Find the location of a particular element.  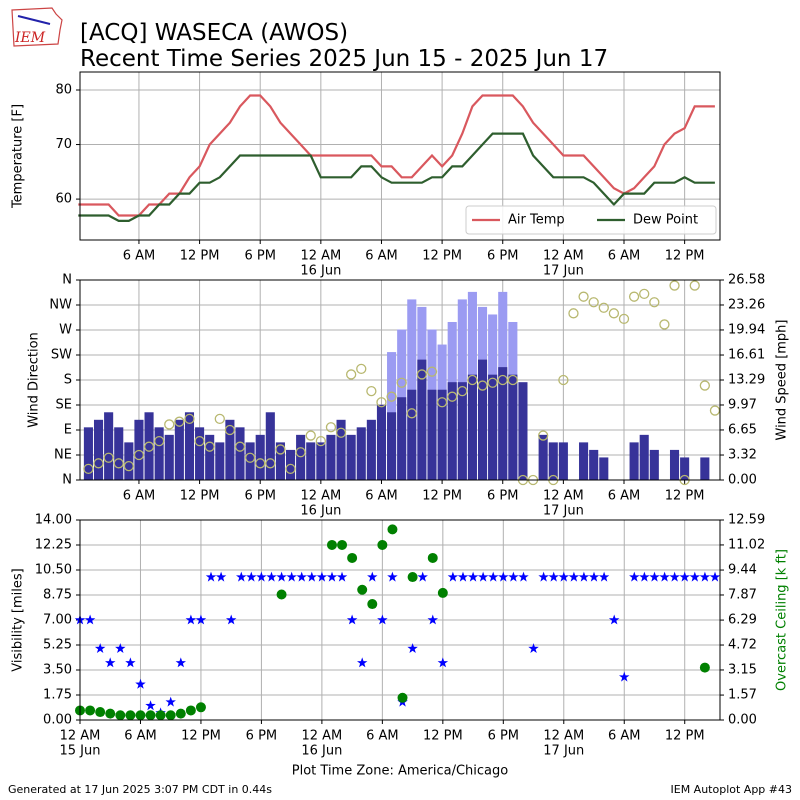

y2-tick-label: 9.97 is located at coordinates (742, 404).